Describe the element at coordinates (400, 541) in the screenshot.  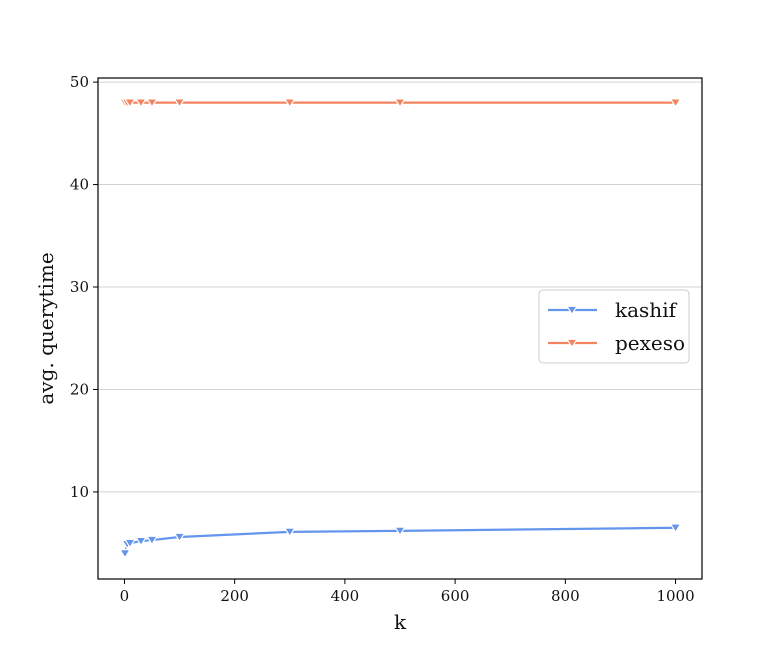
I see `series-kashif` at that location.